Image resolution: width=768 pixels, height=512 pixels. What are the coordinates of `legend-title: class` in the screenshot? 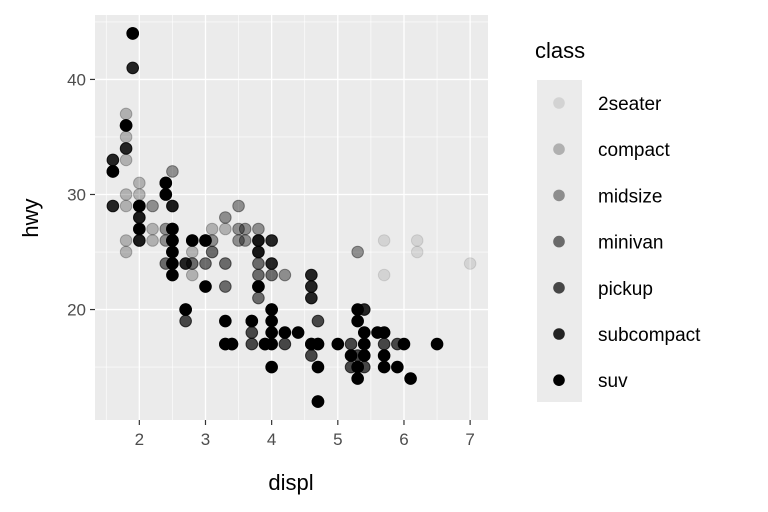 It's located at (560, 50).